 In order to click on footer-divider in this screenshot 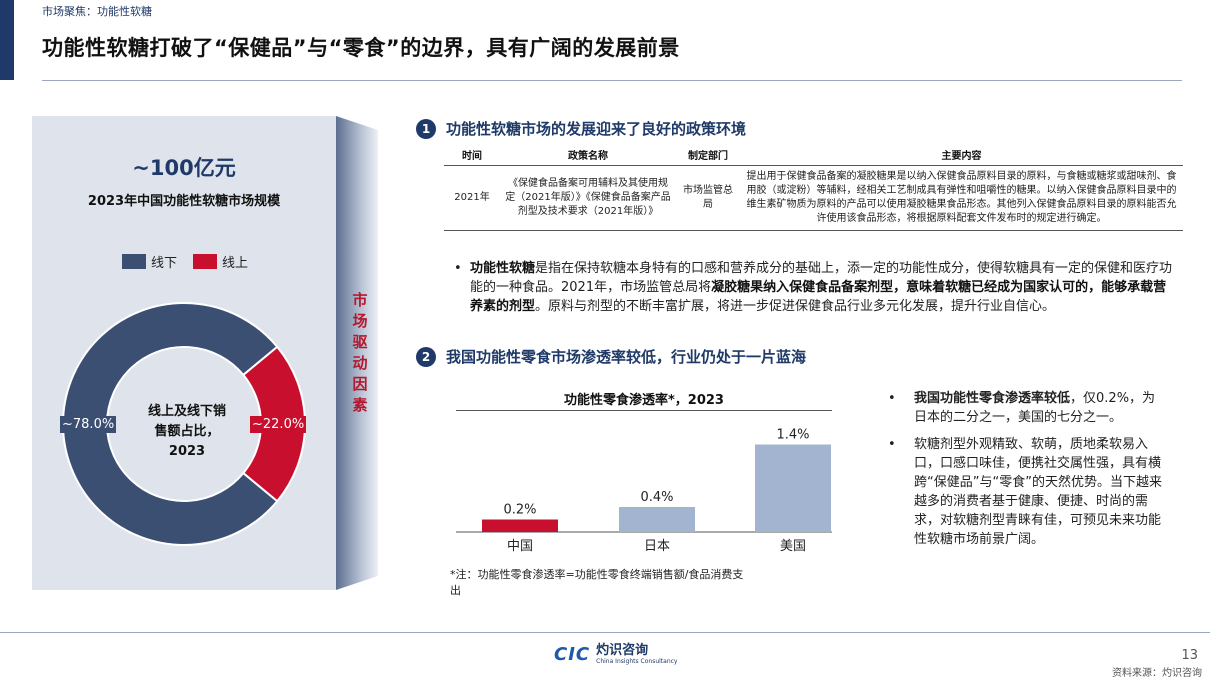, I will do `click(605, 632)`.